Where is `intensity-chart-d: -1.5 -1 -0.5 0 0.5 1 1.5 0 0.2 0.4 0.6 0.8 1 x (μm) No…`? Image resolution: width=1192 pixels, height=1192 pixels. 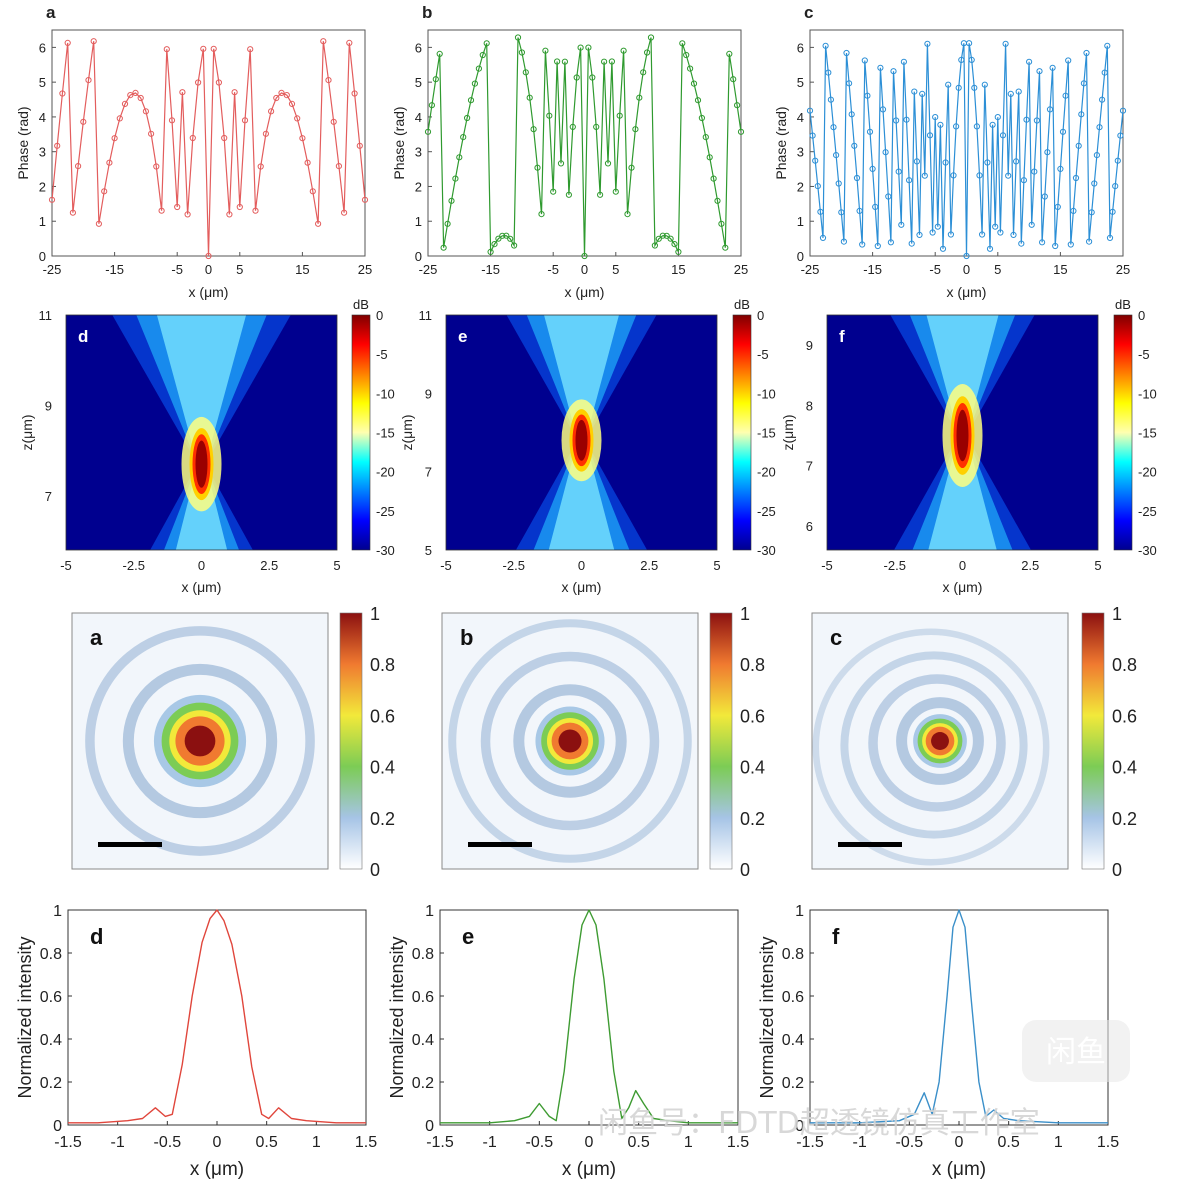 intensity-chart-d: -1.5 -1 -0.5 0 0.5 1 1.5 0 0.2 0.4 0.6 0.8 1 x (μm) No… is located at coordinates (196, 1041).